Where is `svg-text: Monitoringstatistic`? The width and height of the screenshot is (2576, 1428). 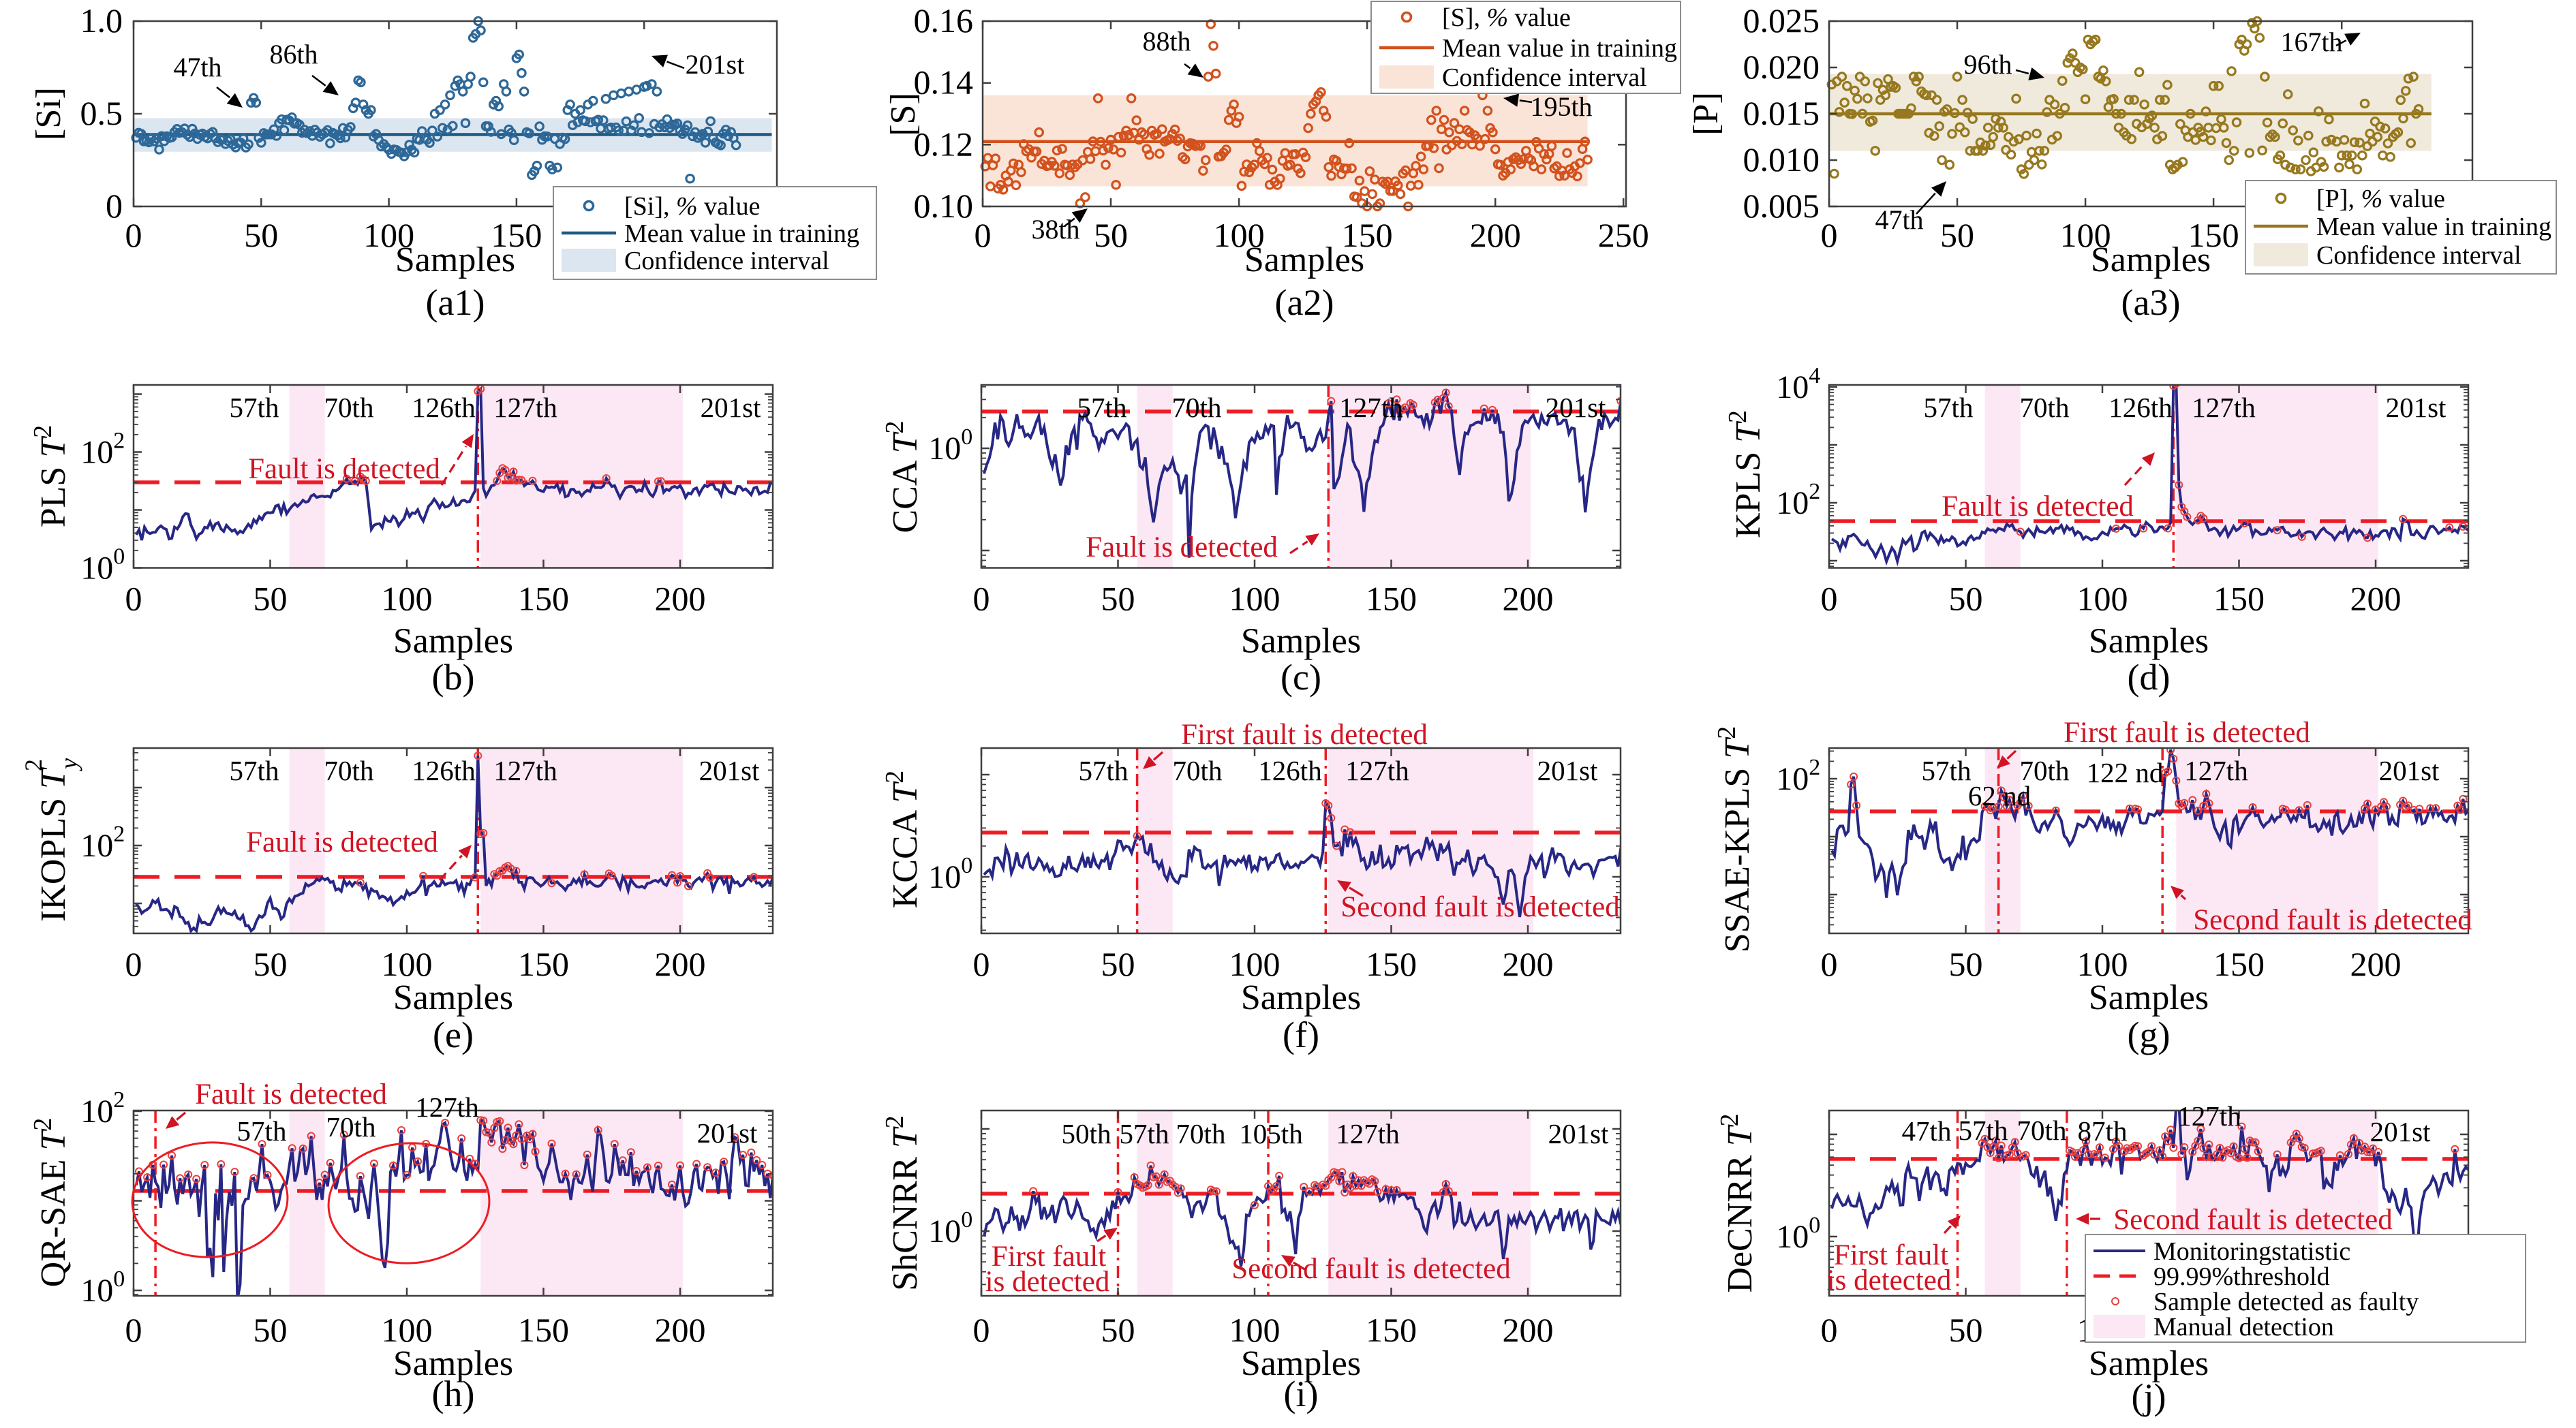
svg-text: Monitoringstatistic is located at coordinates (2251, 1251).